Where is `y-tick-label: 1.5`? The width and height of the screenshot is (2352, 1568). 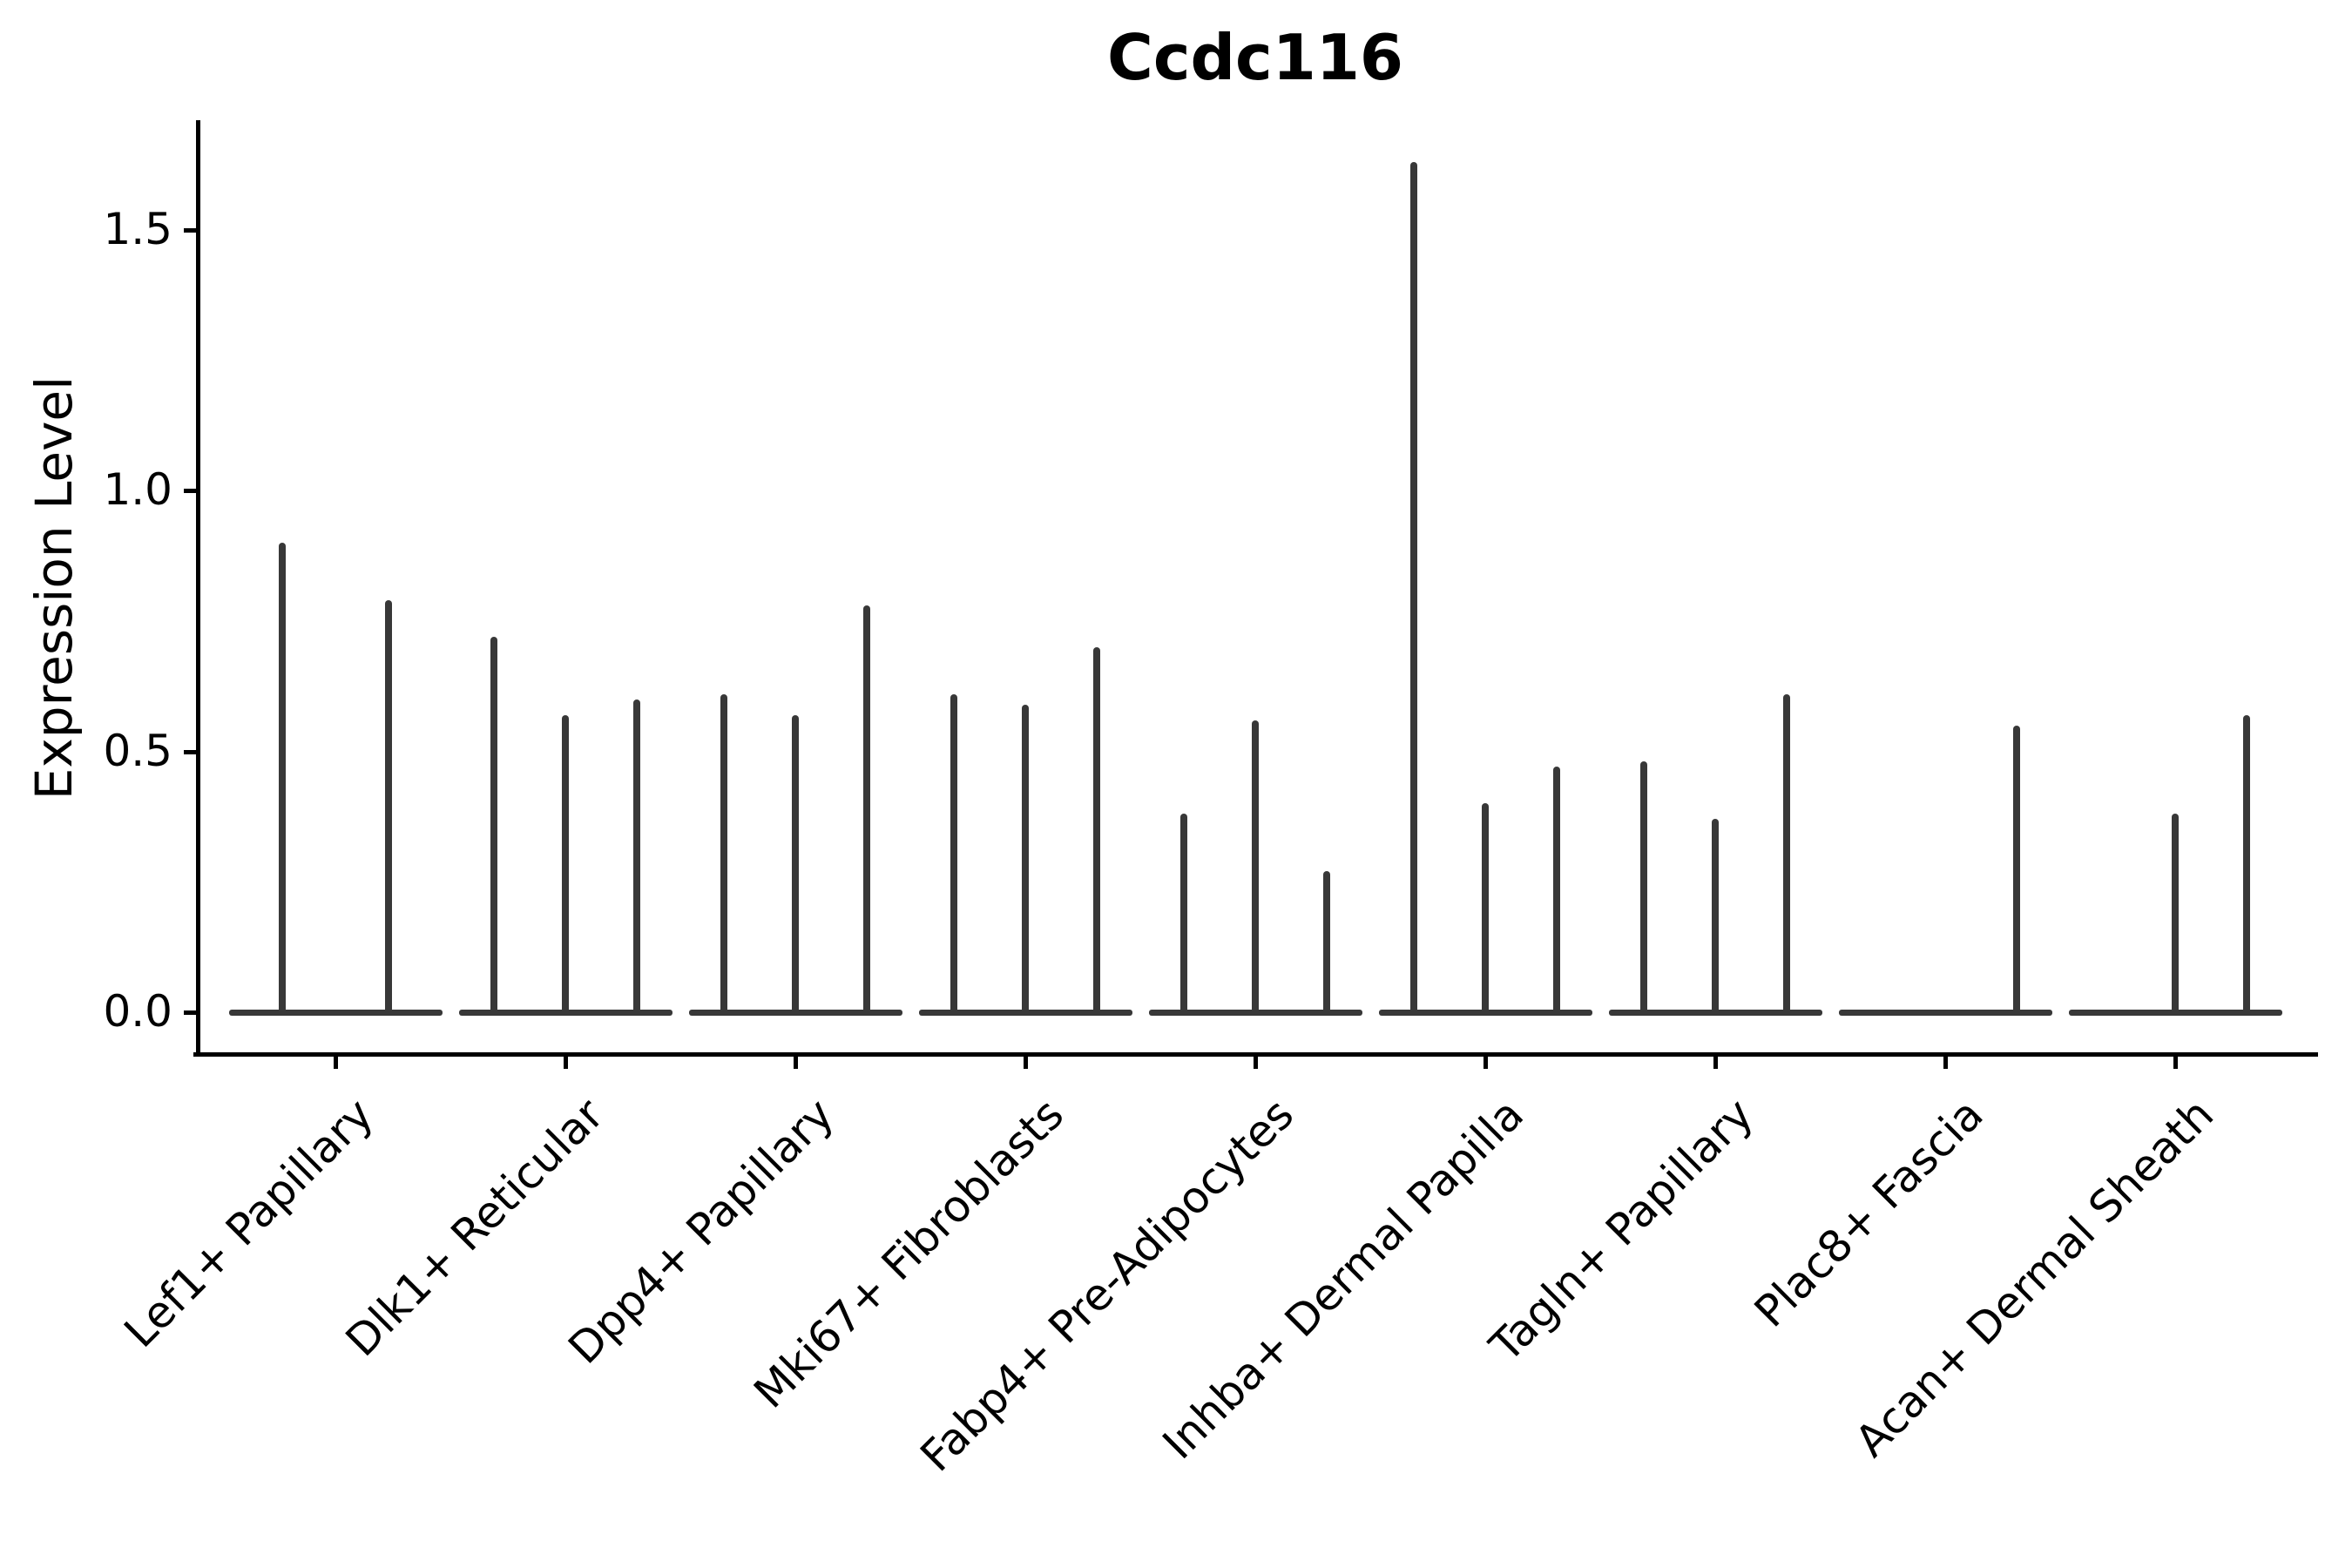
y-tick-label: 1.5 is located at coordinates (137, 228).